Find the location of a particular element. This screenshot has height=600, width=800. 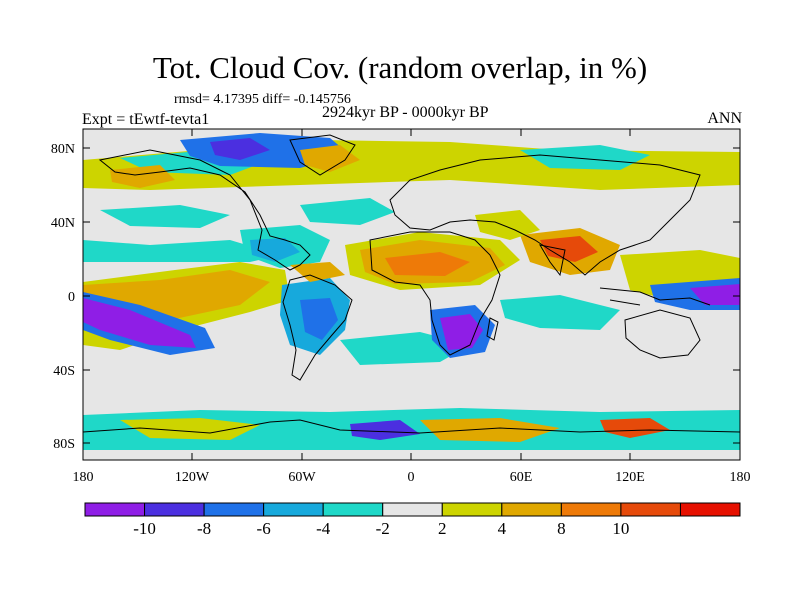

east-pacific-cyan is located at coordinates (181, 251).